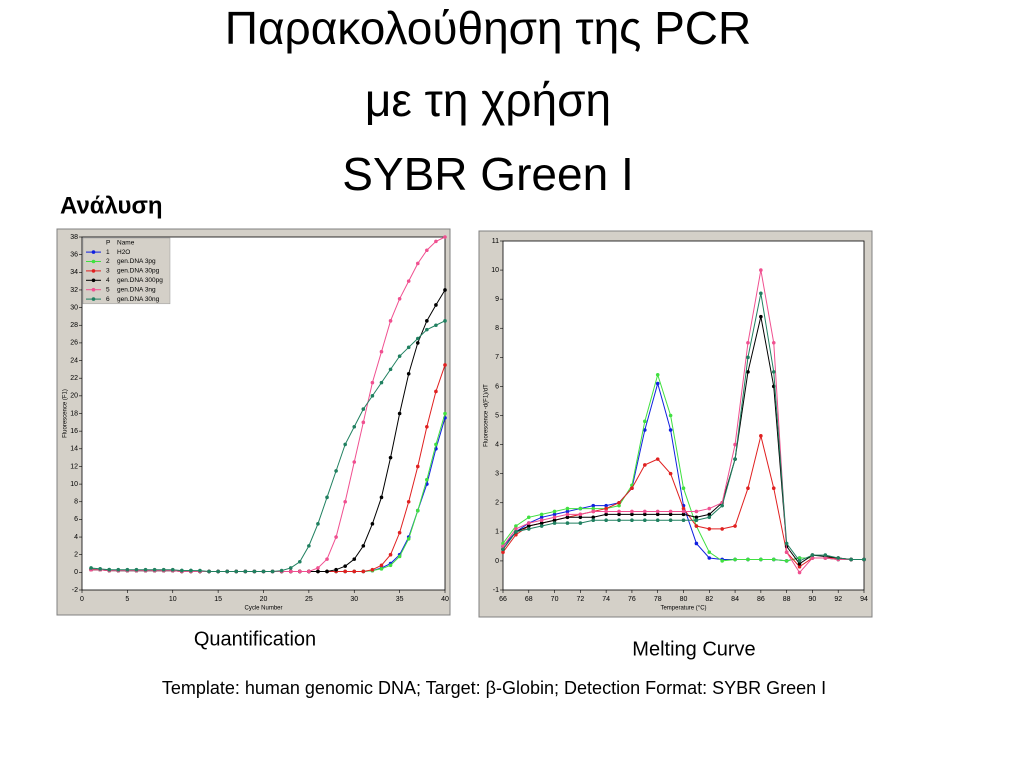 Image resolution: width=1024 pixels, height=768 pixels. What do you see at coordinates (761, 599) in the screenshot?
I see `x-tick-label: 86` at bounding box center [761, 599].